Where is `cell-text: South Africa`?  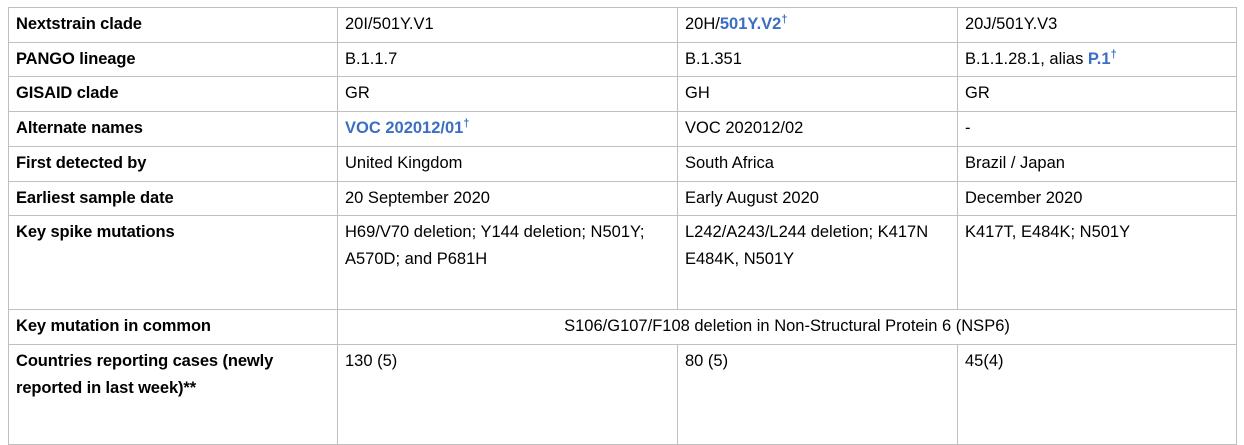
cell-text: South Africa is located at coordinates (729, 162).